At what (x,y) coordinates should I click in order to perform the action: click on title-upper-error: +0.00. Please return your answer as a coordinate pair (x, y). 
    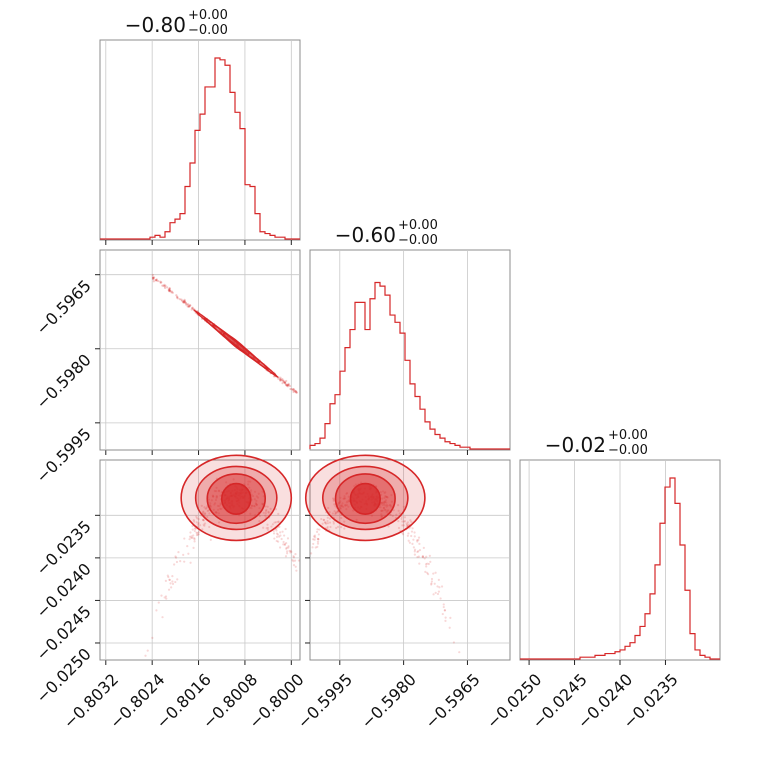
    Looking at the image, I should click on (628, 435).